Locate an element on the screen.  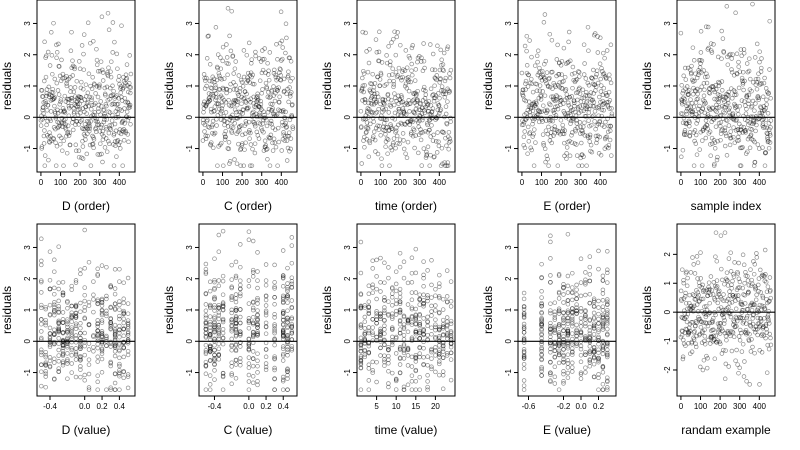
x-tick-label: 300 is located at coordinates (740, 182).